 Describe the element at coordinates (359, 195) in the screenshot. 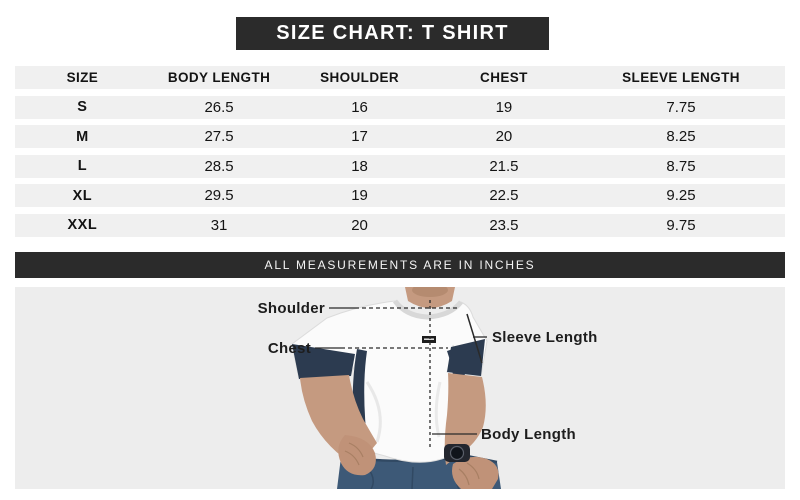

I see `cell-shoulder: 19` at that location.